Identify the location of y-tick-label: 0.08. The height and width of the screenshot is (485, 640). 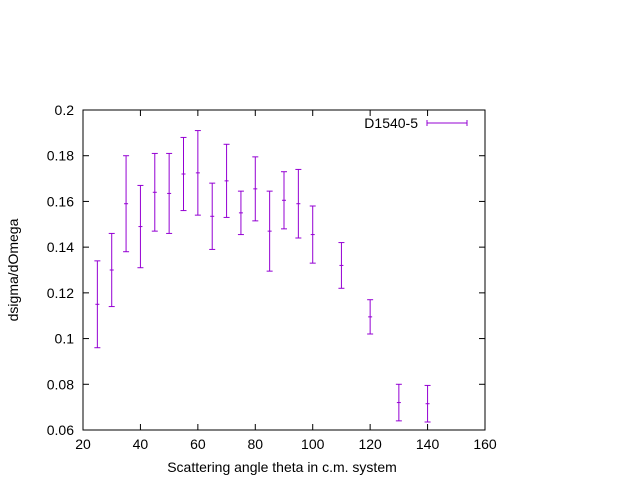
(60, 384).